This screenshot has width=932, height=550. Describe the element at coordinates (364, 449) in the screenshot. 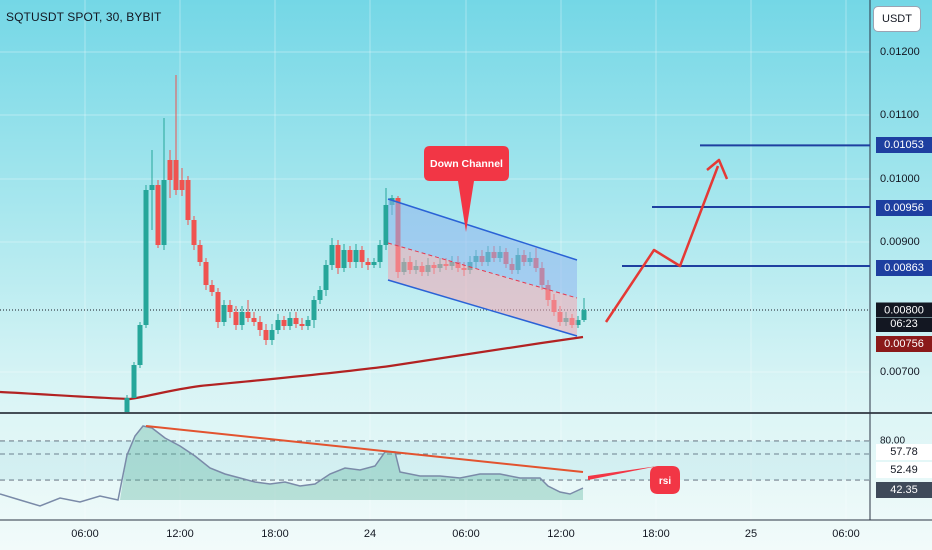

I see `rsi-trendline` at that location.